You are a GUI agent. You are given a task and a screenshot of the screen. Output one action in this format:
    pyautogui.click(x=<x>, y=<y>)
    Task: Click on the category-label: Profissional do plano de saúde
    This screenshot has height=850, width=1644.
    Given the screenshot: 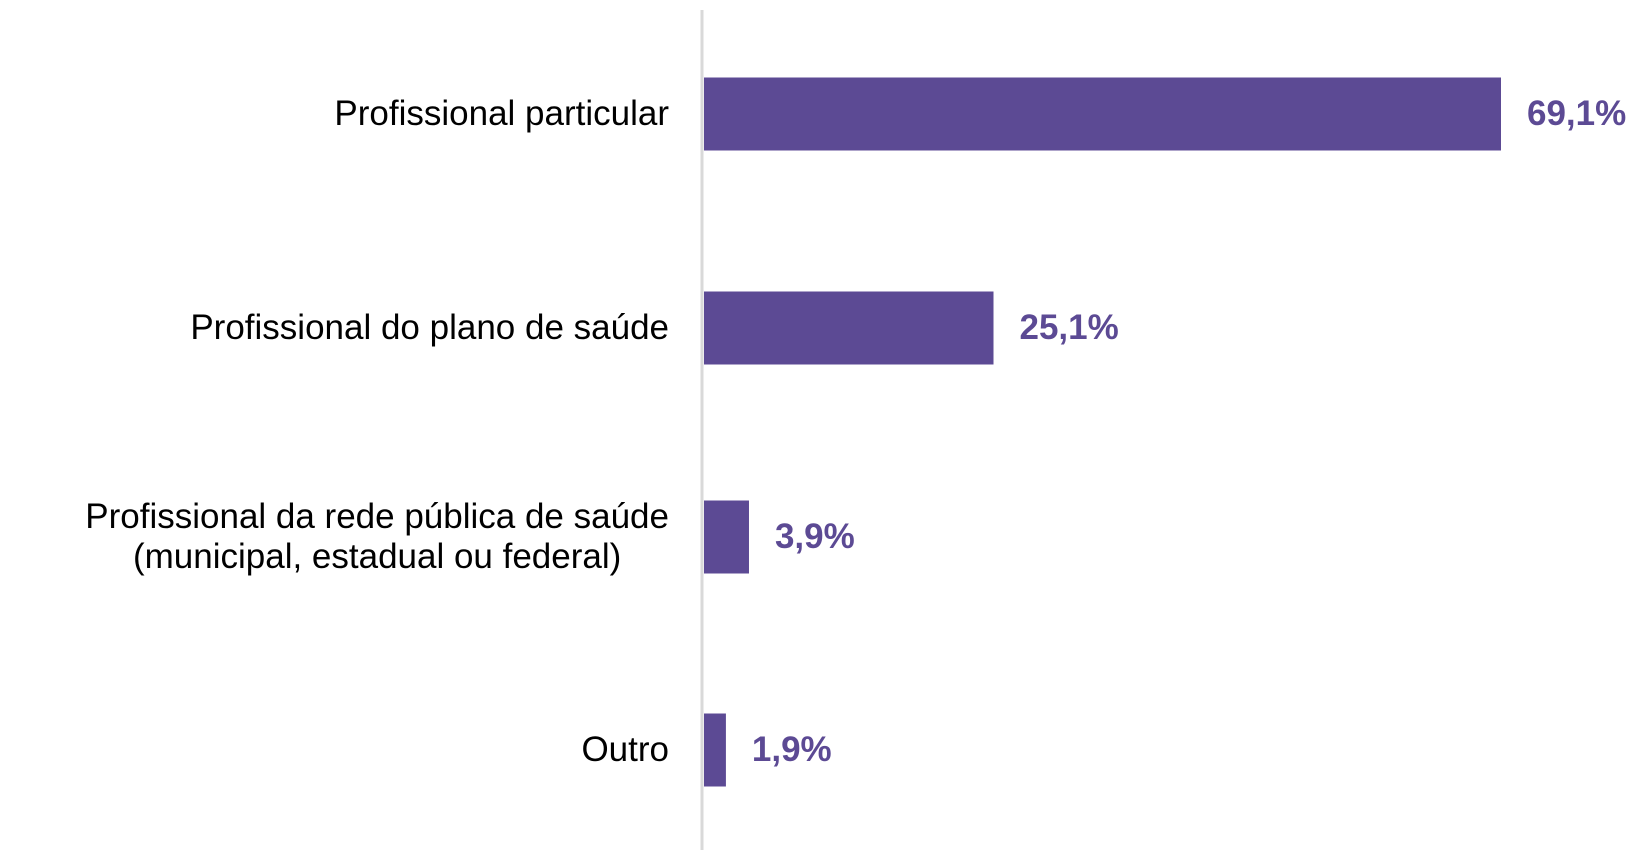 What is the action you would take?
    pyautogui.click(x=429, y=327)
    